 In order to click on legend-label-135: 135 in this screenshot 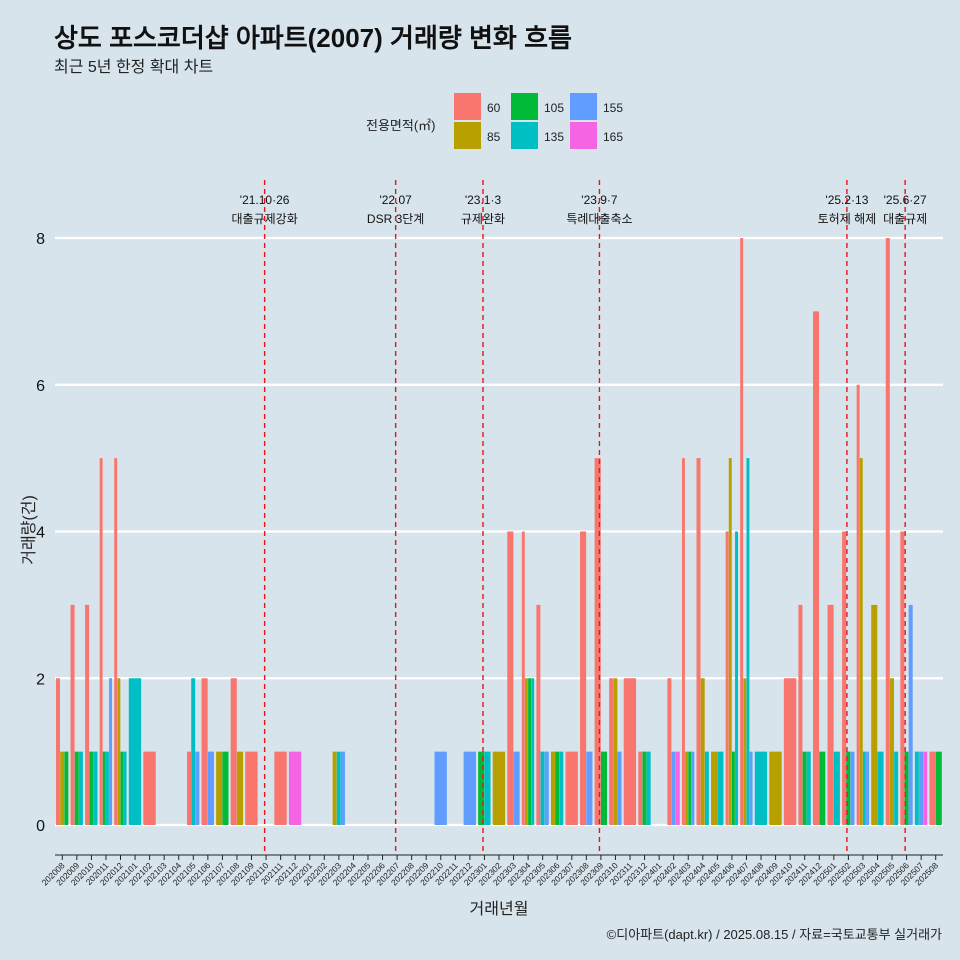, I will do `click(554, 137)`.